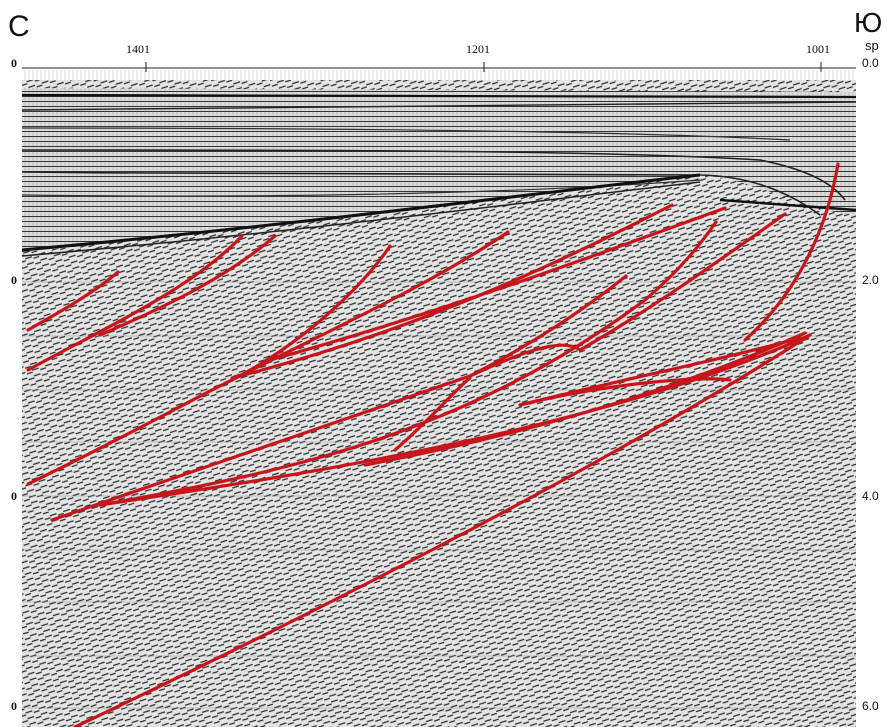 The width and height of the screenshot is (887, 727). What do you see at coordinates (870, 63) in the screenshot?
I see `time-tick-label-0: 0.0` at bounding box center [870, 63].